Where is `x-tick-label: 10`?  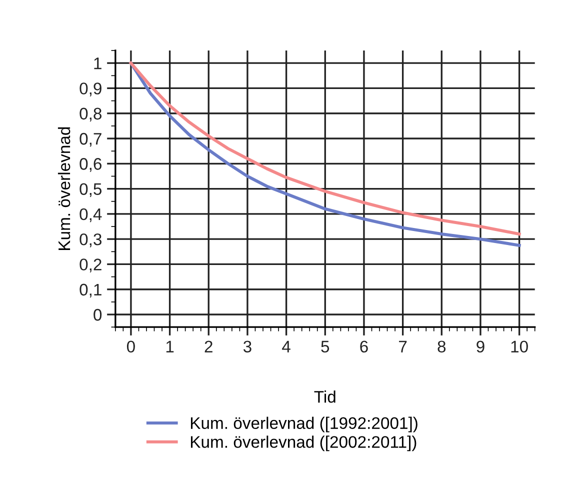
x-tick-label: 10 is located at coordinates (519, 346).